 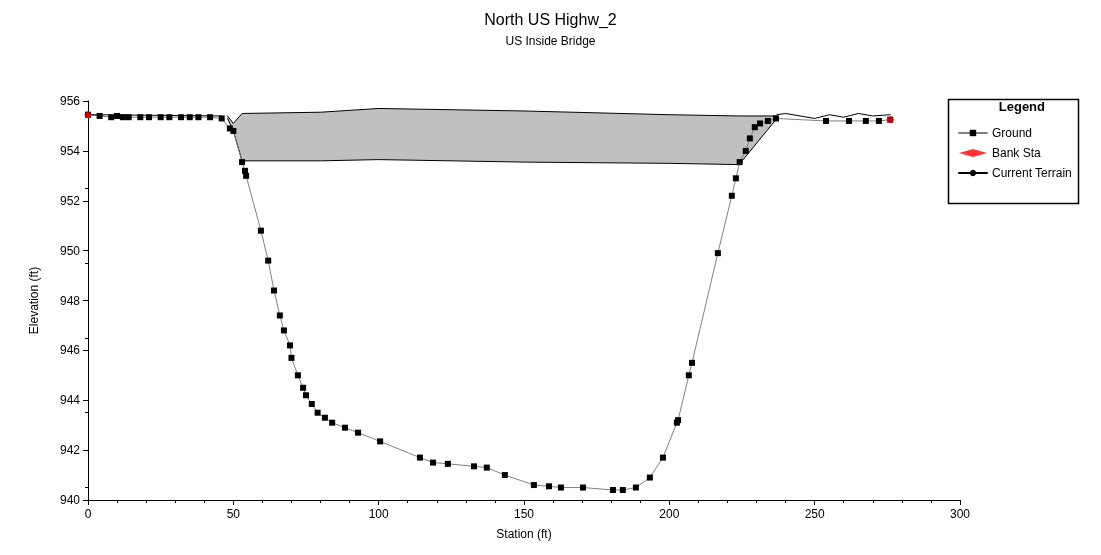 I want to click on x-tick-label: 150, so click(x=524, y=514).